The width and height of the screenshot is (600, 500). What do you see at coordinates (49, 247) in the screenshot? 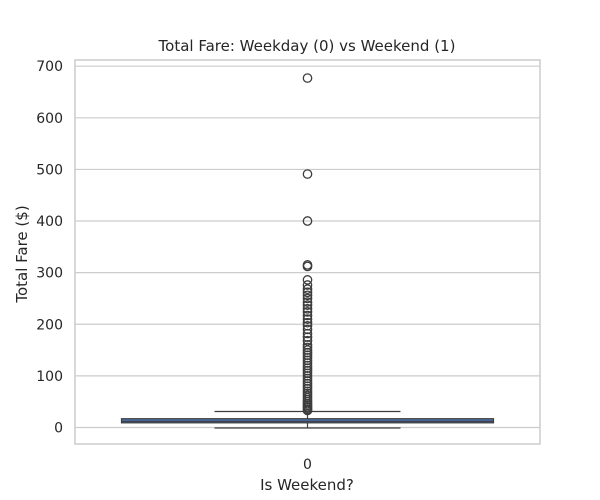
I see `y-tick-labels: 0 100 200 300 400 500 600 700` at bounding box center [49, 247].